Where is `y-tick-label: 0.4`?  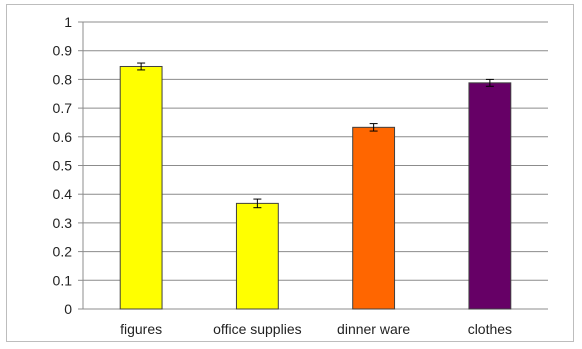 y-tick-label: 0.4 is located at coordinates (63, 194).